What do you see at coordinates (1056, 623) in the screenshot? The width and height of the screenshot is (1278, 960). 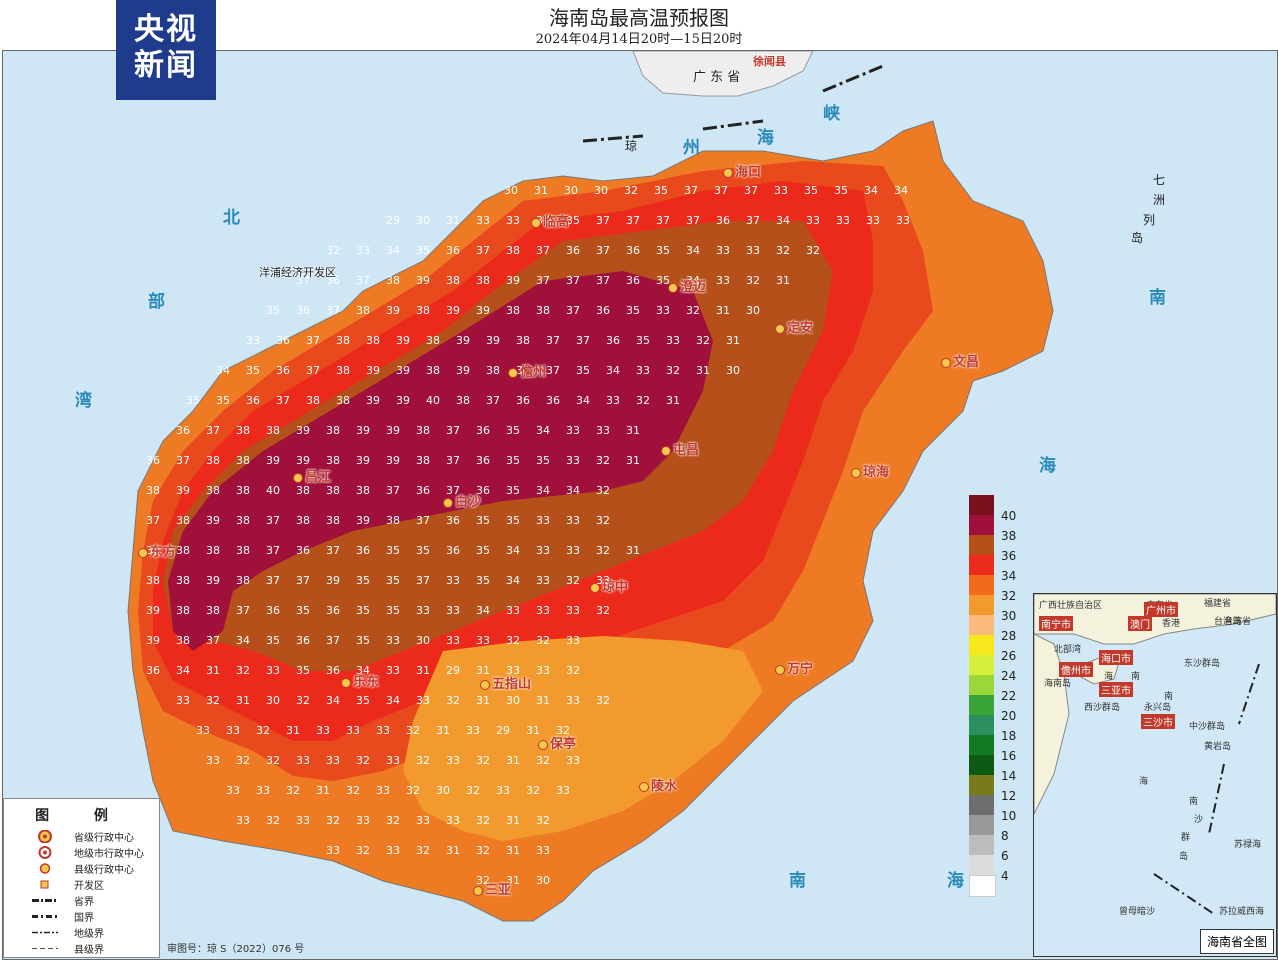 I see `inset-label: 南宁市` at bounding box center [1056, 623].